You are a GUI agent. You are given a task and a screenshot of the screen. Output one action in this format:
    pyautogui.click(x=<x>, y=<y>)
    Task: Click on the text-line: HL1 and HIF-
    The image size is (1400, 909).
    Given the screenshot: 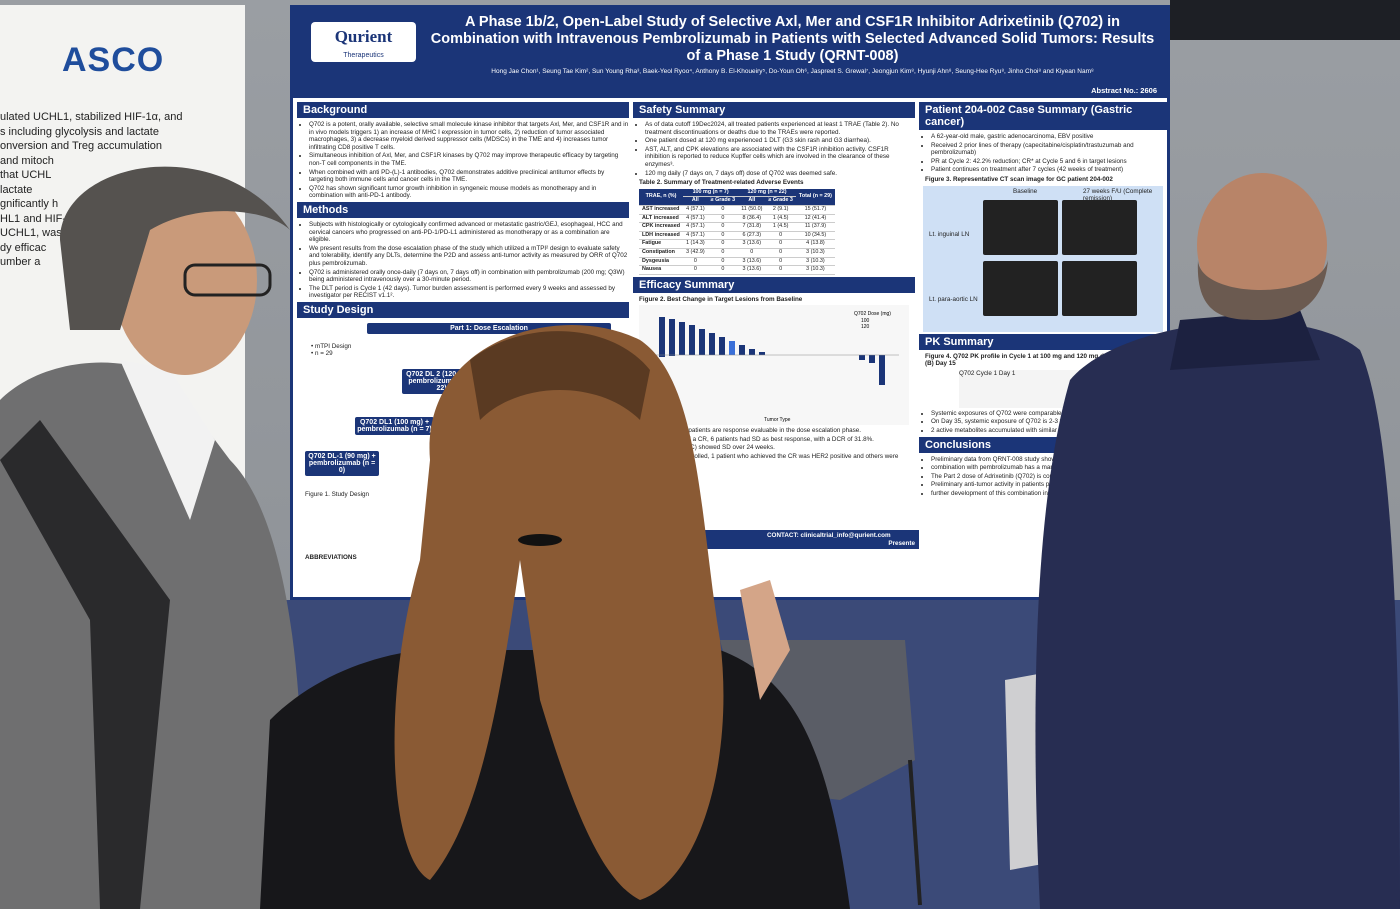 What is the action you would take?
    pyautogui.click(x=33, y=218)
    